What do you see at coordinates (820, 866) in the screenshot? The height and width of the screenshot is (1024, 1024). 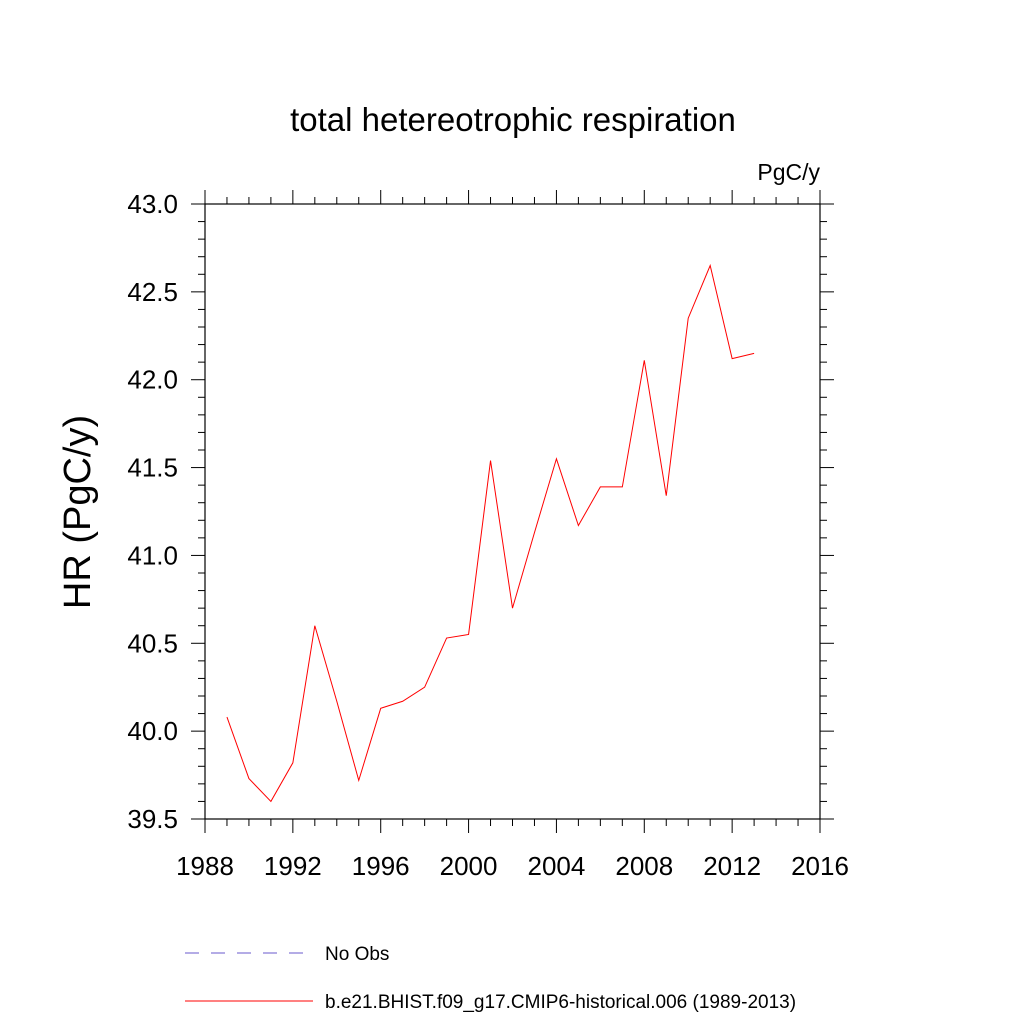 I see `x-tick-label: 2016` at bounding box center [820, 866].